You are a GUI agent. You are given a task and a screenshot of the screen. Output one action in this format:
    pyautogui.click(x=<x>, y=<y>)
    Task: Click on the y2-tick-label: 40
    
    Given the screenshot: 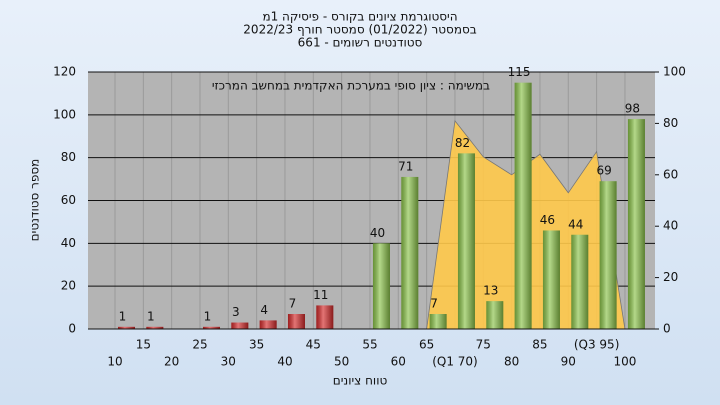 What is the action you would take?
    pyautogui.click(x=670, y=226)
    